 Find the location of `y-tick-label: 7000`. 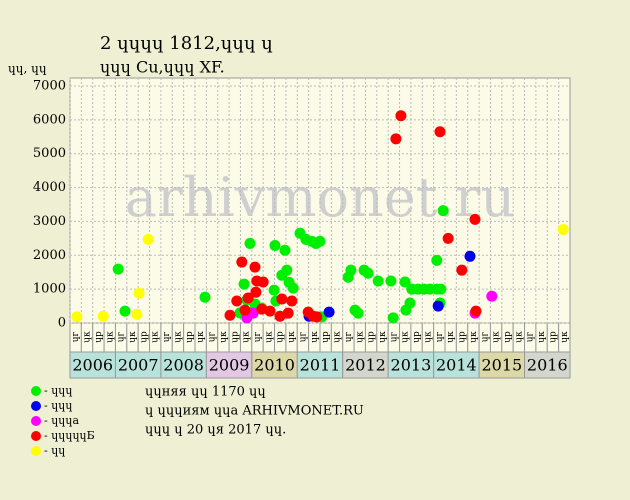

y-tick-label: 7000 is located at coordinates (49, 86).